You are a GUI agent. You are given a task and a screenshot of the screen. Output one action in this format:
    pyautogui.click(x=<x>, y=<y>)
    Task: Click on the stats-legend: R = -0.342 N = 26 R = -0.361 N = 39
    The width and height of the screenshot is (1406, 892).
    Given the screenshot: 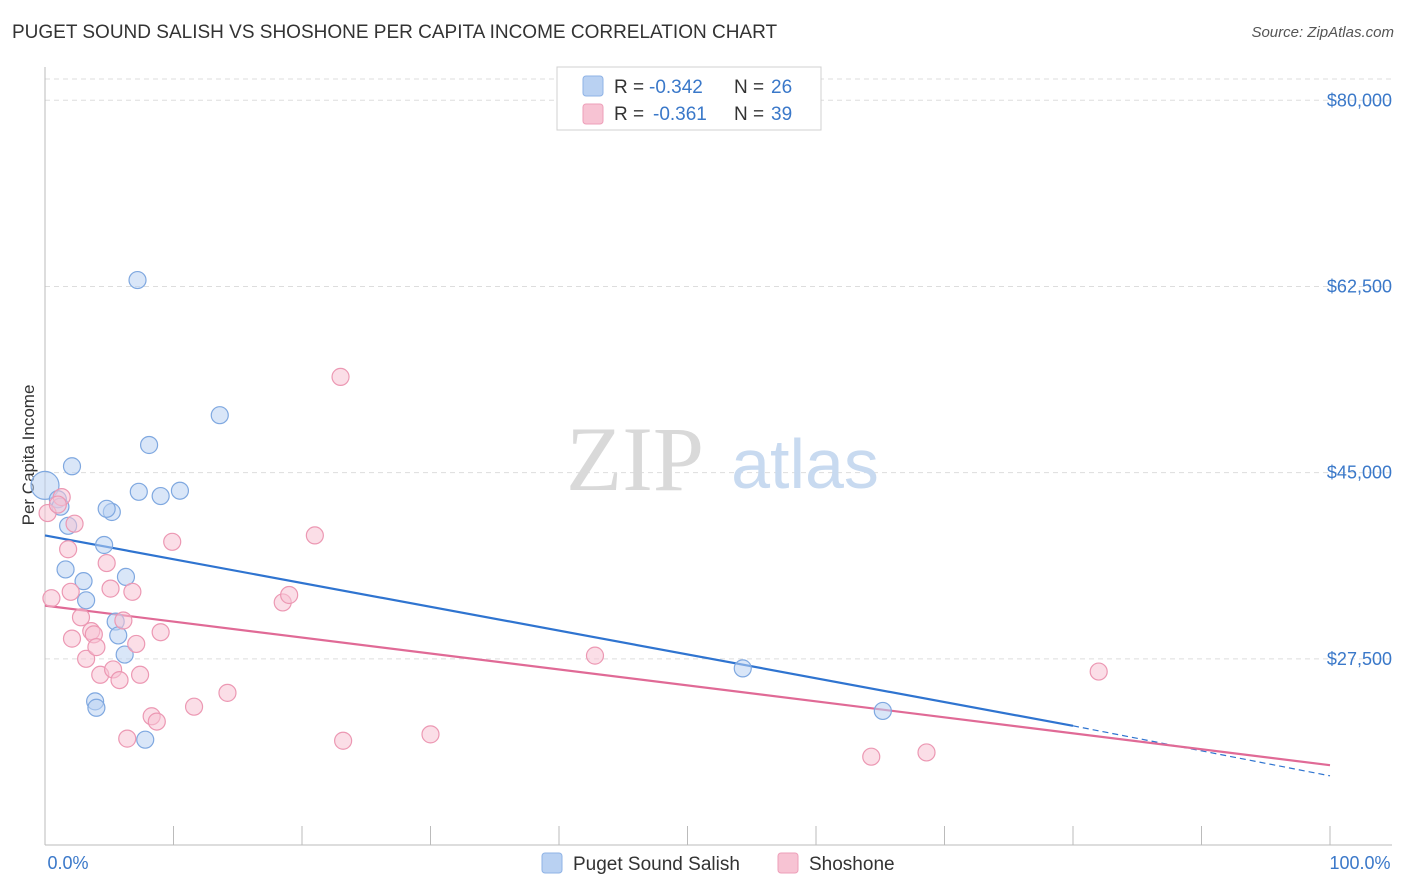 What is the action you would take?
    pyautogui.click(x=689, y=98)
    